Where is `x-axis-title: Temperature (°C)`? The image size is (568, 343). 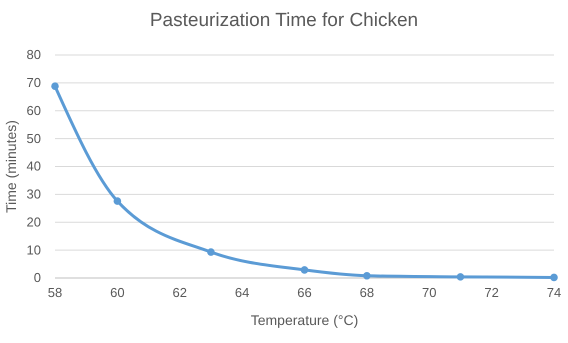 x-axis-title: Temperature (°C) is located at coordinates (304, 320).